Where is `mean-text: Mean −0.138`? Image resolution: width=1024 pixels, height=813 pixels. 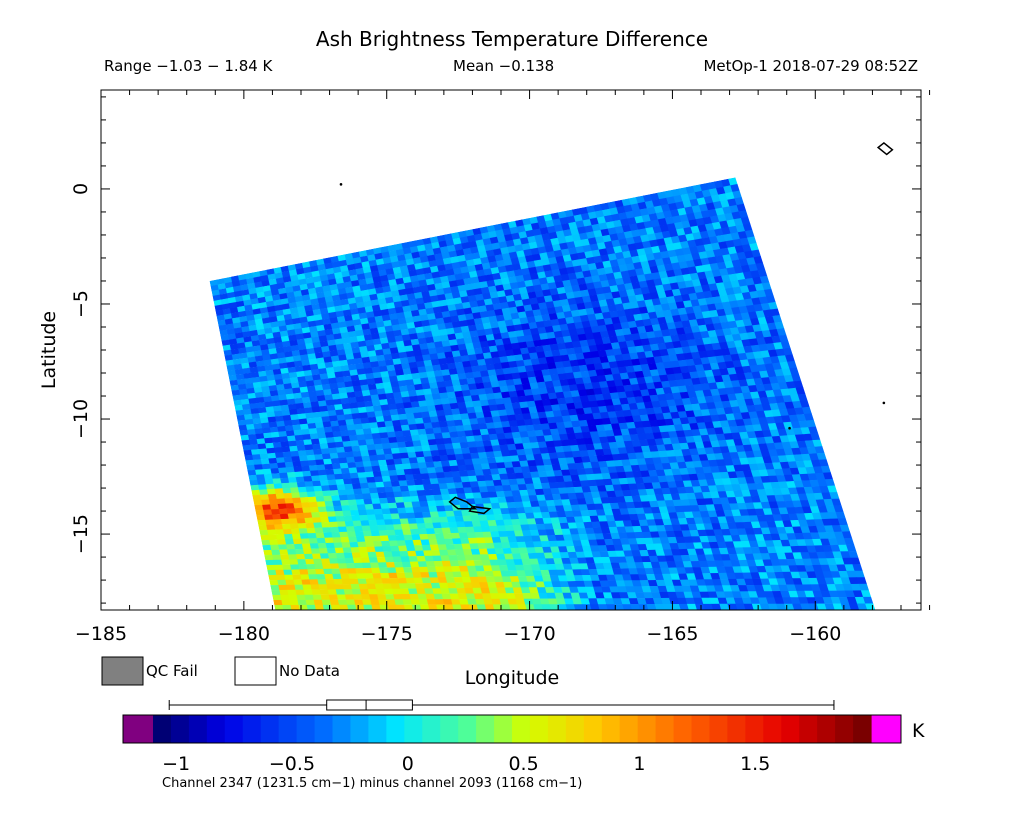 mean-text: Mean −0.138 is located at coordinates (503, 66).